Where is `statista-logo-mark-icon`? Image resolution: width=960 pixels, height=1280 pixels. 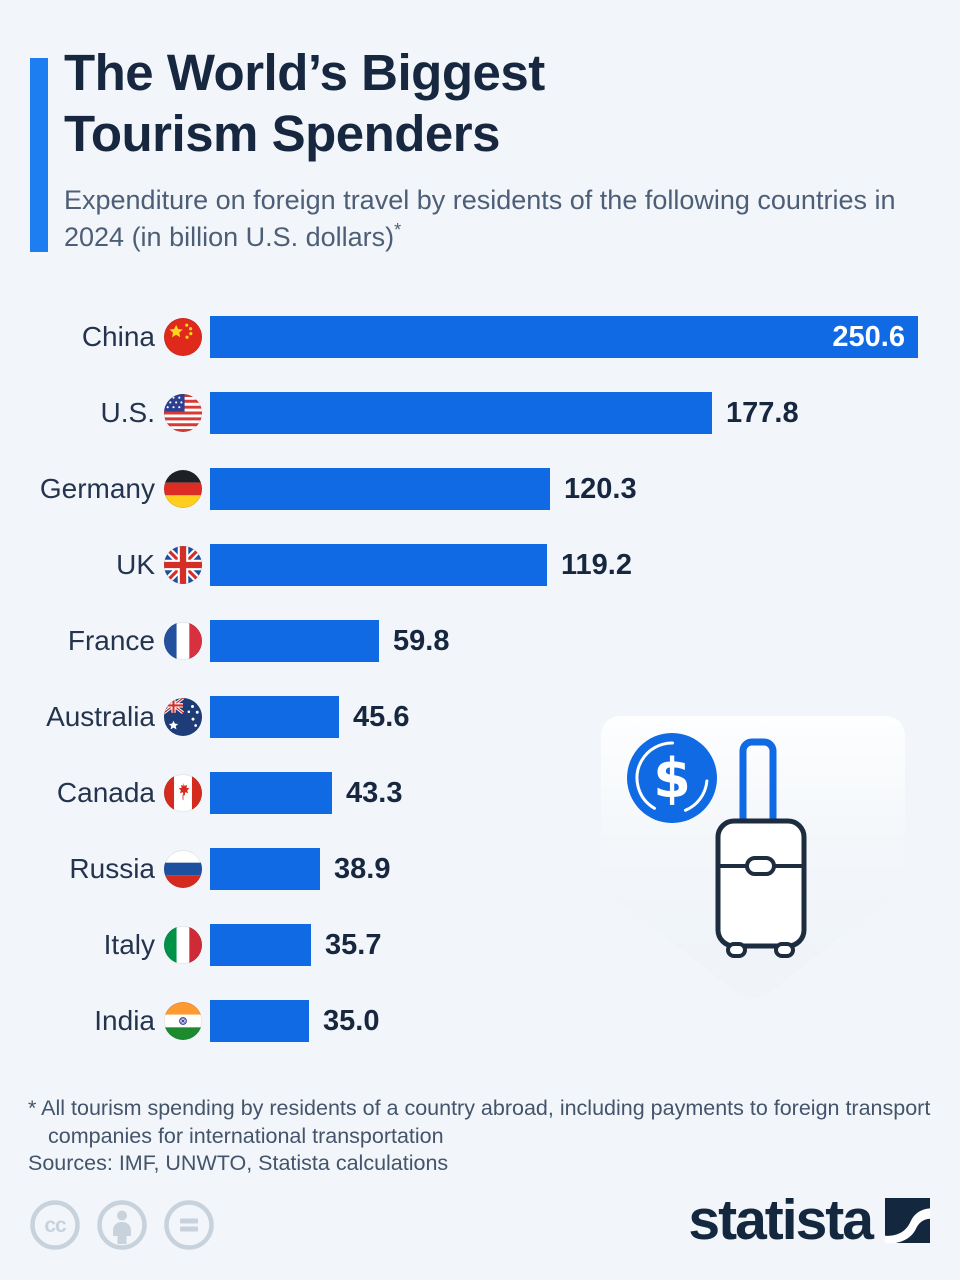 statista-logo-mark-icon is located at coordinates (907, 1220).